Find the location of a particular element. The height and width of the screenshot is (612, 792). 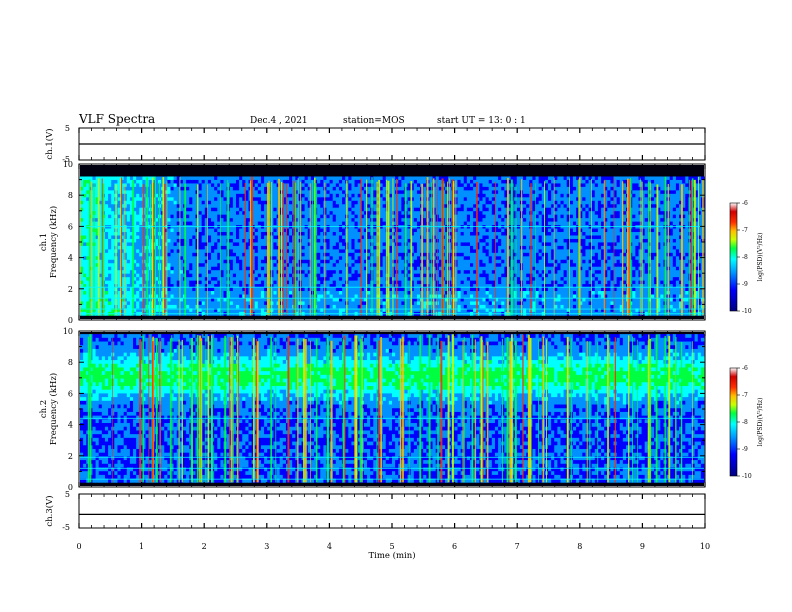

ch1-ytick-bottom: -5 is located at coordinates (66, 159).